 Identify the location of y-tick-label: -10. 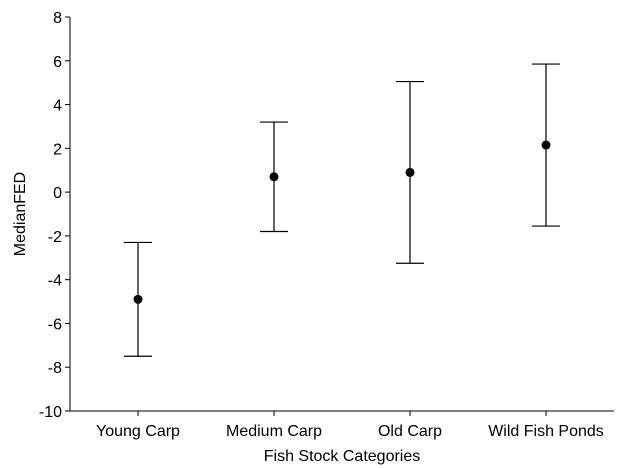
(50, 412).